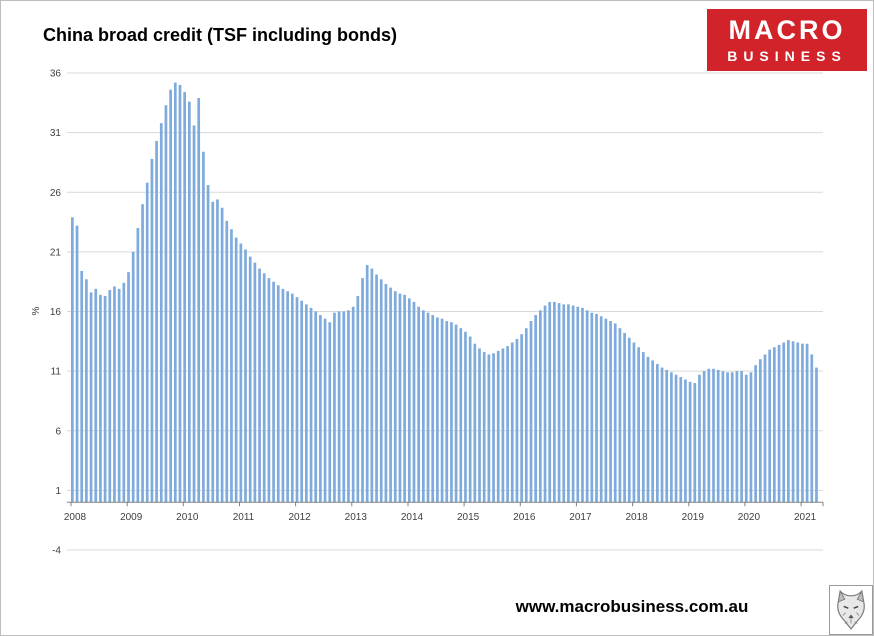 Image resolution: width=874 pixels, height=636 pixels. I want to click on svg-text: 2013, so click(356, 517).